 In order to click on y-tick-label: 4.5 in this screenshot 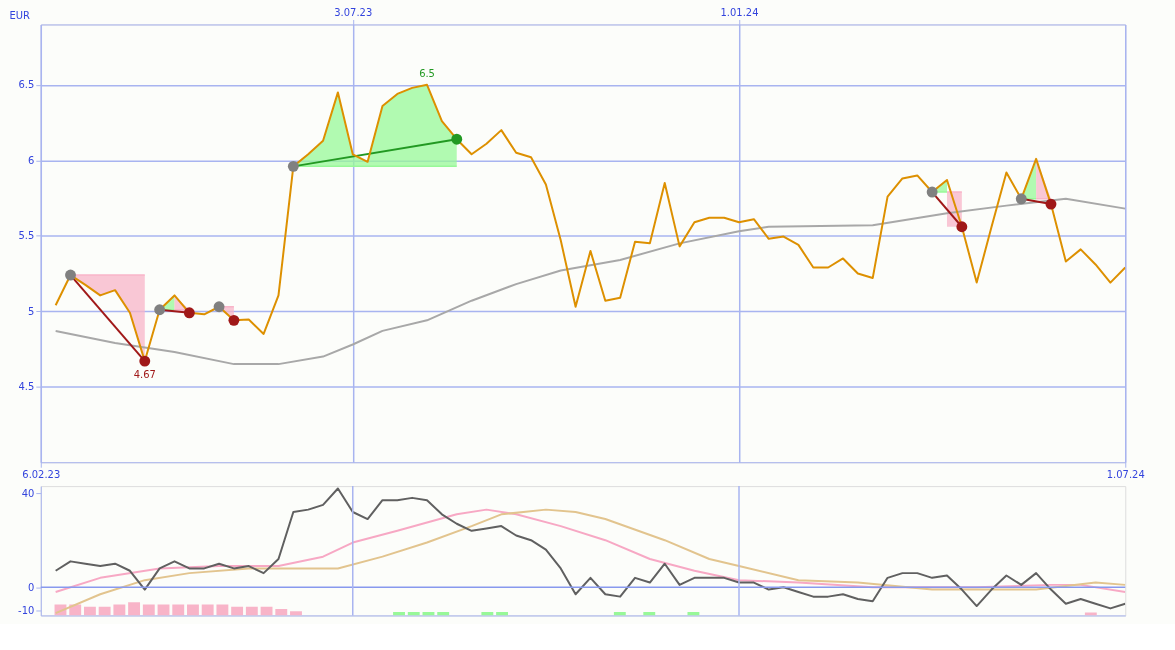, I will do `click(26, 387)`.